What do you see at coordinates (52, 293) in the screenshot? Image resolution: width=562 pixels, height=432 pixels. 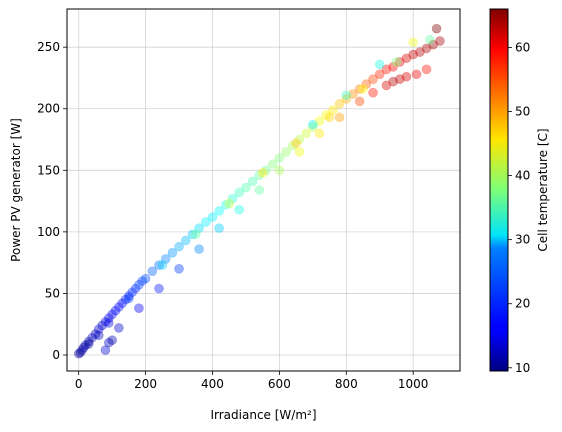 I see `y-tick-label: 50` at bounding box center [52, 293].